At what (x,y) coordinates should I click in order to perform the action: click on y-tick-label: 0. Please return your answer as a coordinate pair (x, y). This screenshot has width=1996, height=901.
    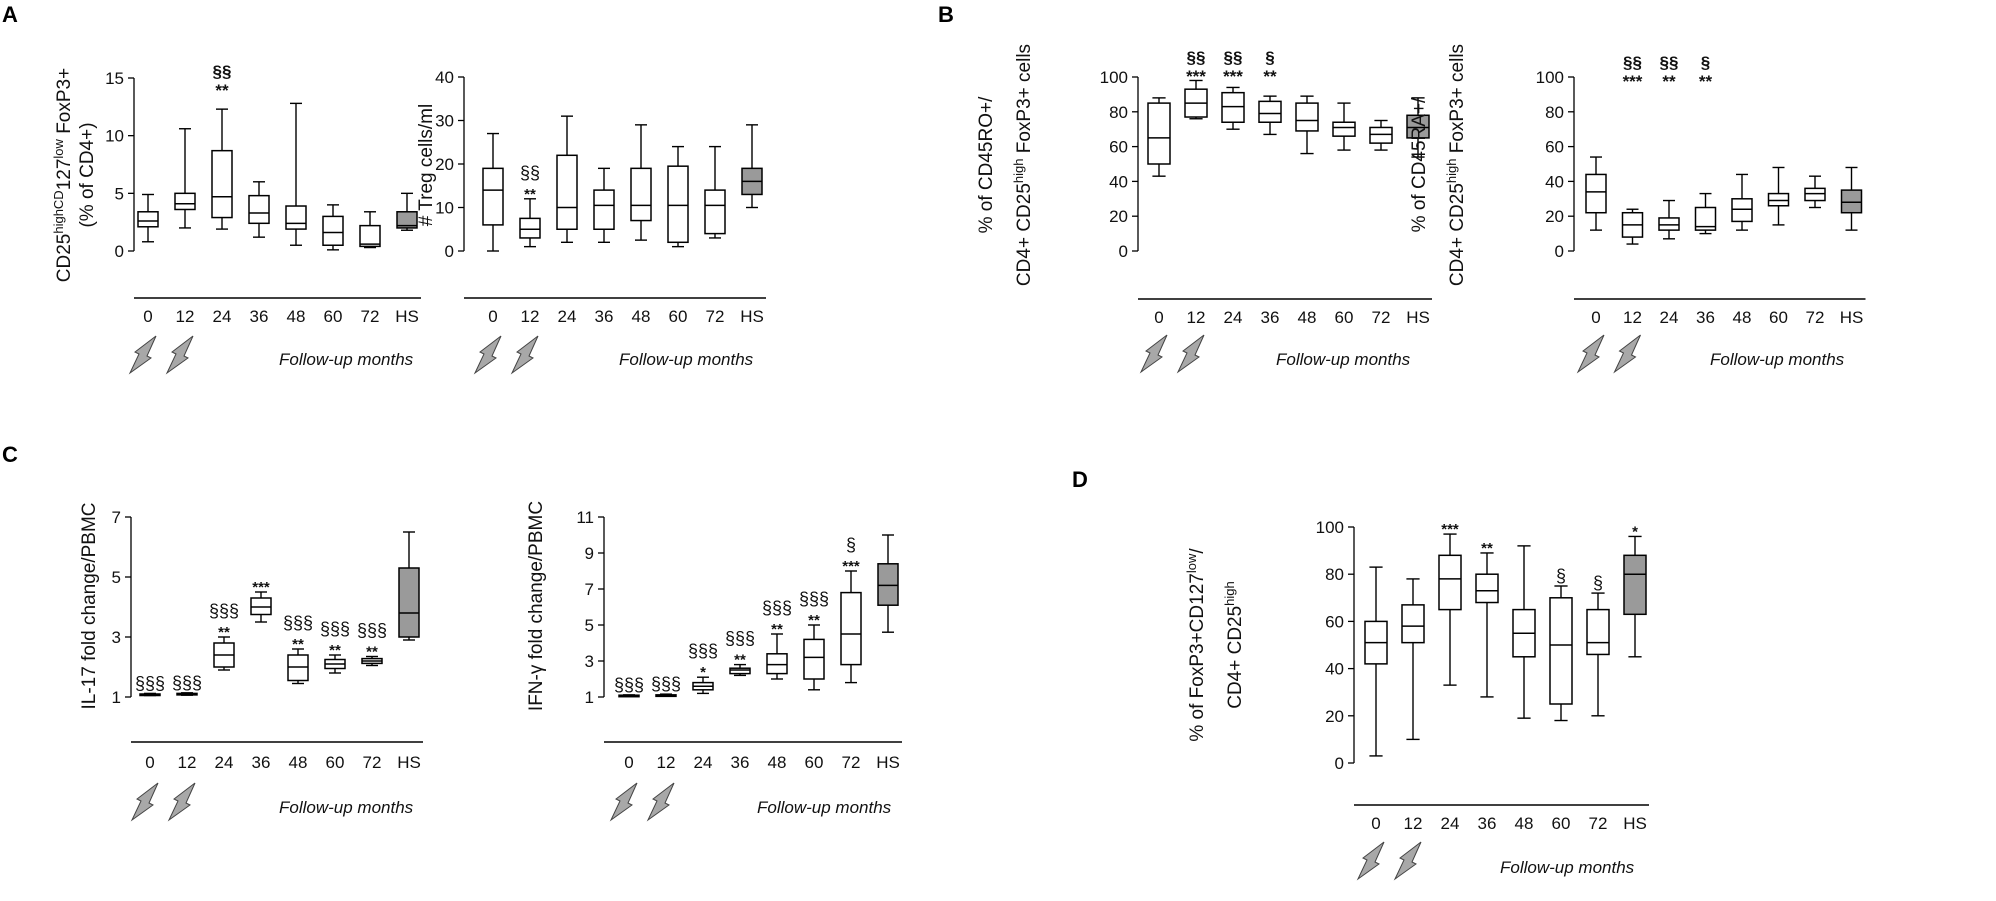
    Looking at the image, I should click on (449, 251).